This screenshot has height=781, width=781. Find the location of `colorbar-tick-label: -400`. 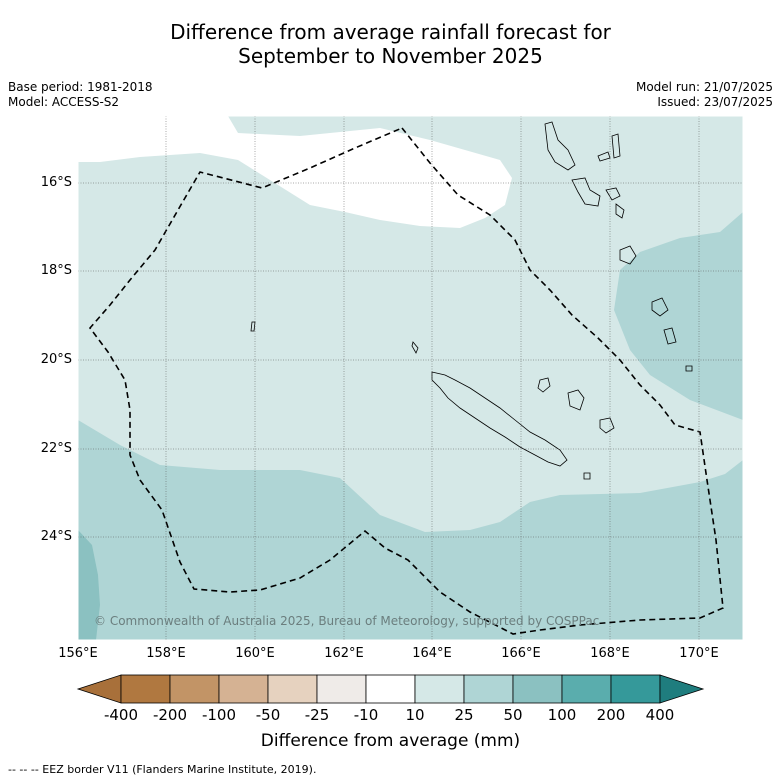

colorbar-tick-label: -400 is located at coordinates (121, 715).